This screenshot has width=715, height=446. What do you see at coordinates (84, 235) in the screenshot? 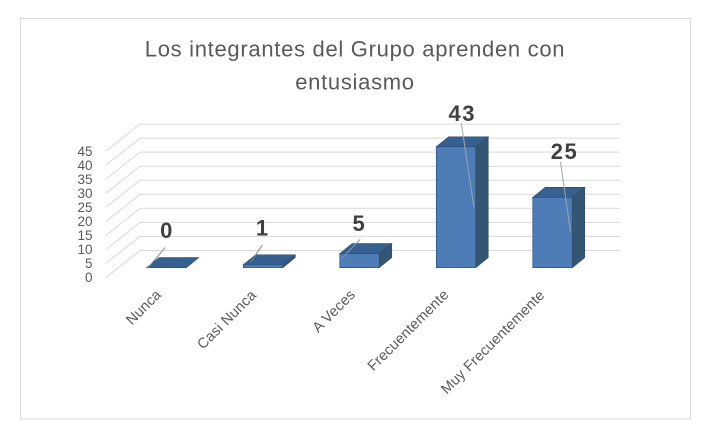
I see `svg-text: 15` at bounding box center [84, 235].